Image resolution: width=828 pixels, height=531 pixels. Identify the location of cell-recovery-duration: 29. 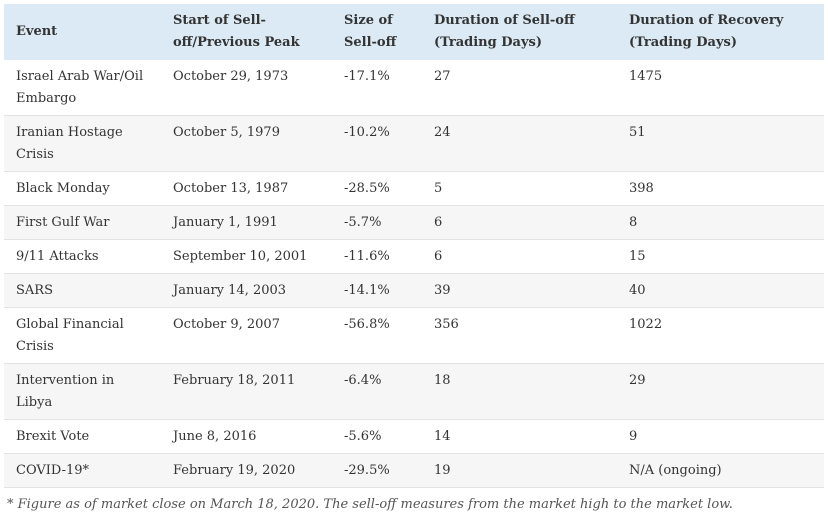
(720, 391).